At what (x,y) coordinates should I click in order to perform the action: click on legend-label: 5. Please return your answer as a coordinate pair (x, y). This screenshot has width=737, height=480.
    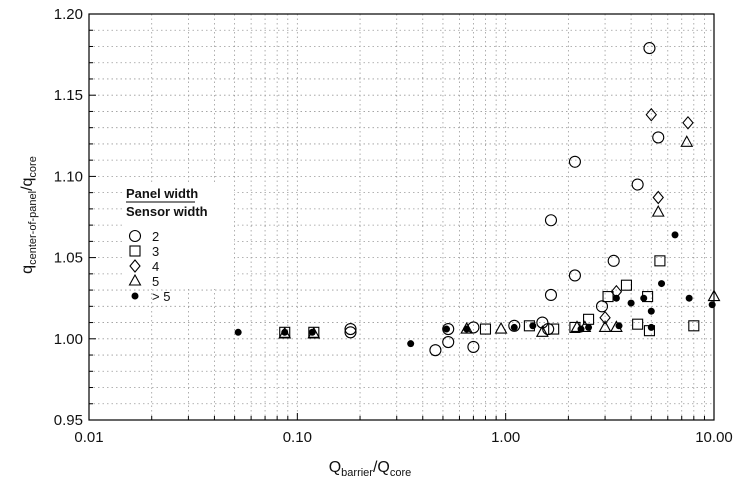
    Looking at the image, I should click on (155, 281).